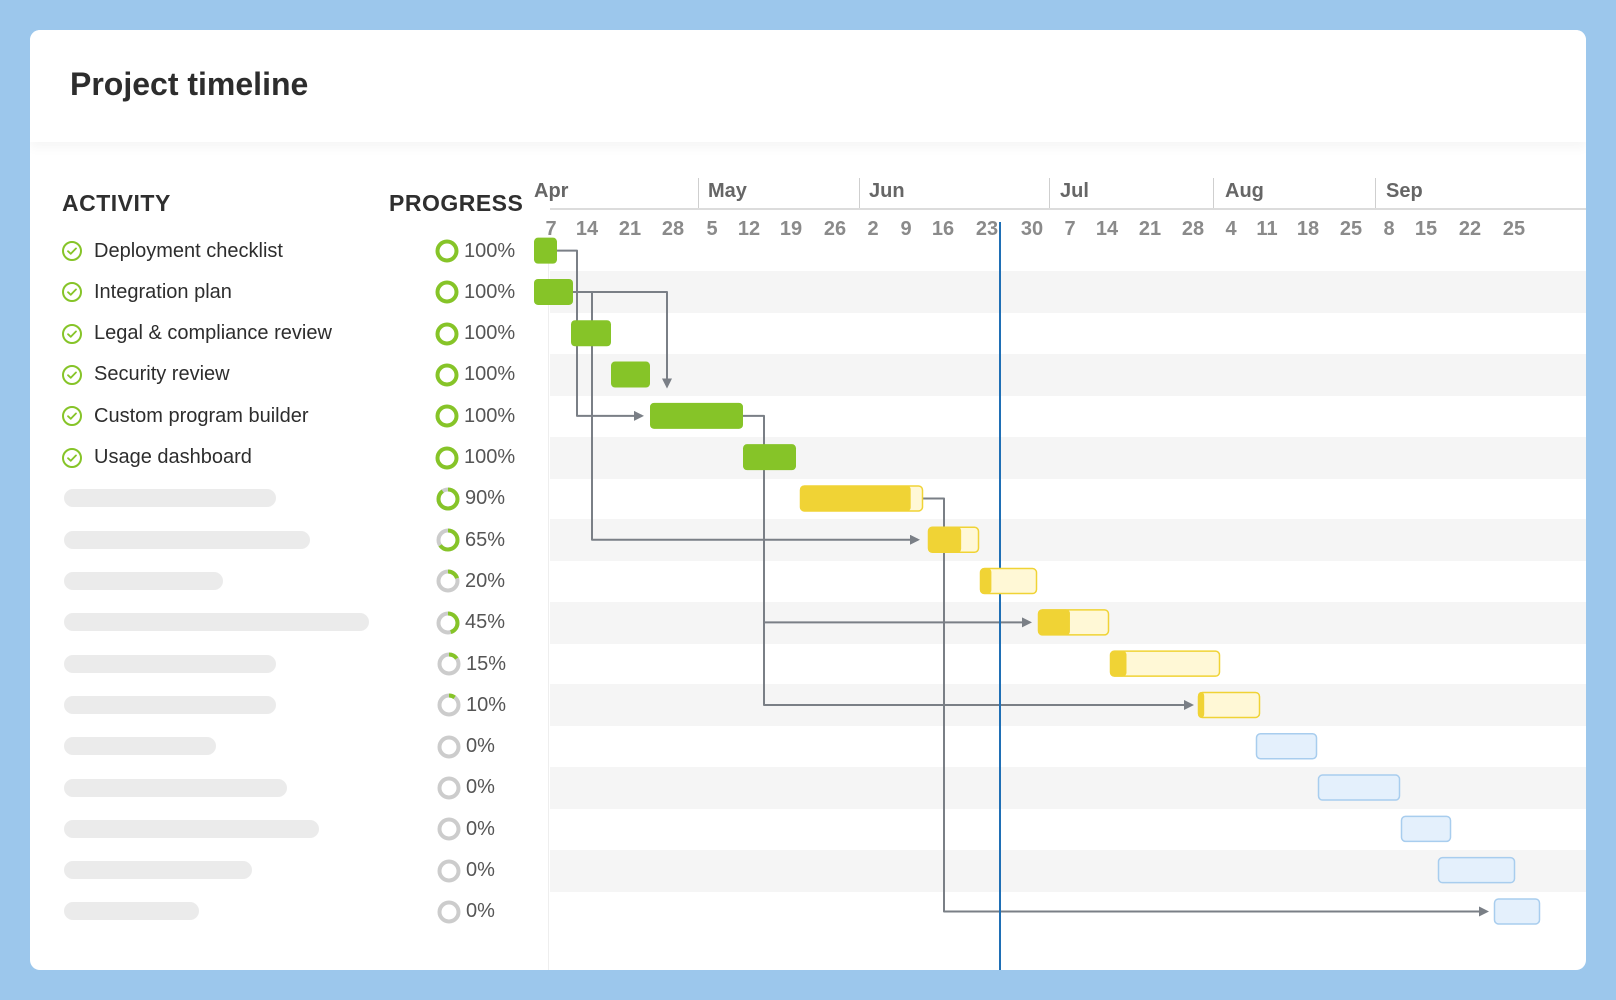  What do you see at coordinates (1244, 191) in the screenshot?
I see `month-label: Aug` at bounding box center [1244, 191].